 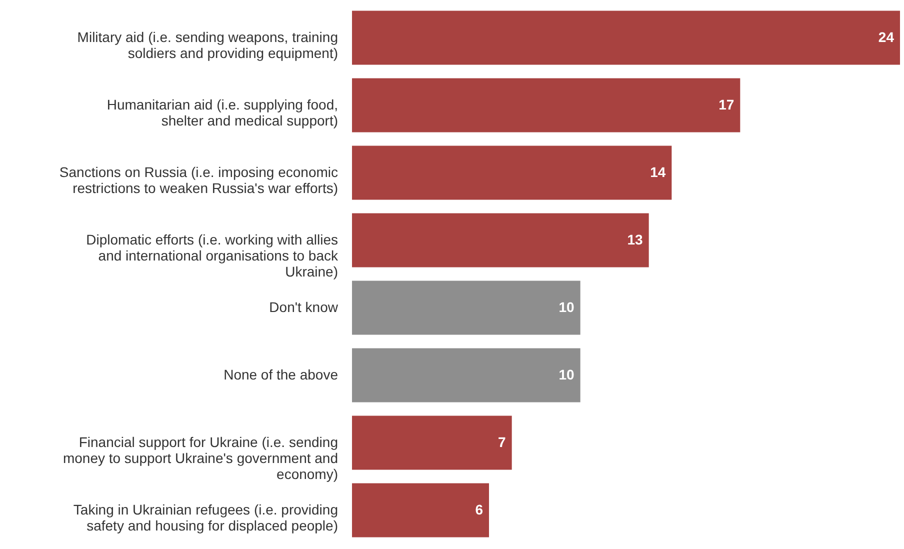 What do you see at coordinates (200, 458) in the screenshot?
I see `y-tick-label: Financial support for Ukraine (i.e. sending money to support Ukraine's government and economy)` at bounding box center [200, 458].